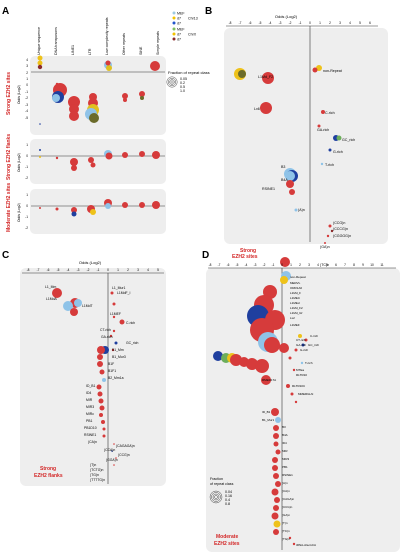 Image resolution: width=407 pixels, height=557 pixels. What do you see at coordinates (182, 91) in the screenshot?
I see `size-1-0: 1.0` at bounding box center [182, 91].